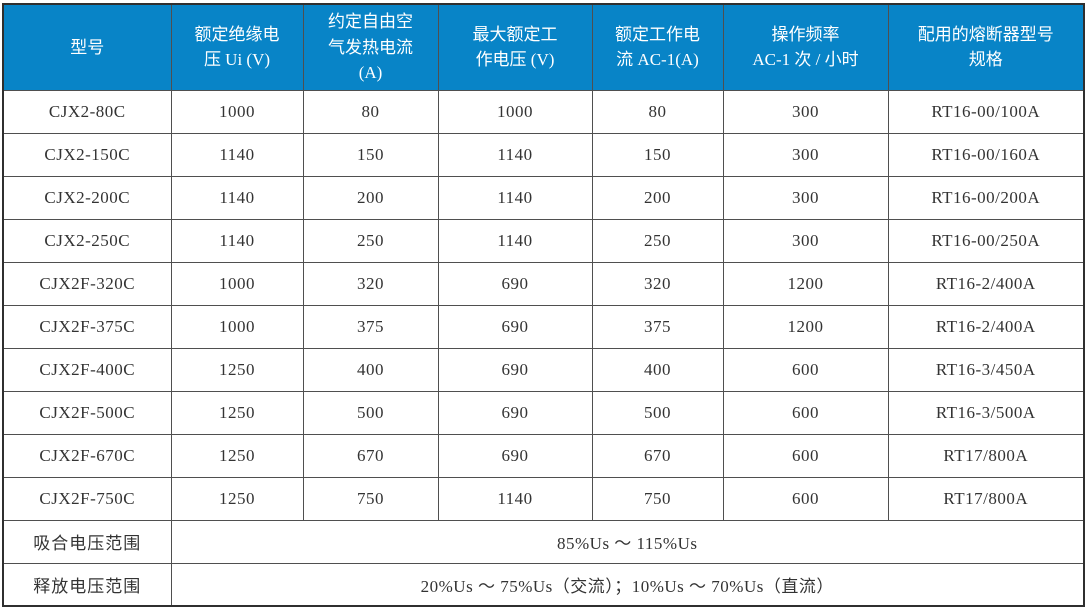  I want to click on header-rated-working-current-ac1: 额定工作电 流 AC-1(A), so click(657, 47).